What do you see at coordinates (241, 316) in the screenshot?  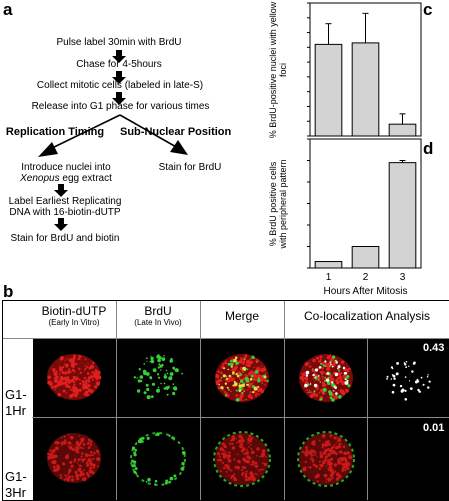 I see `col-header-merge: Merge` at bounding box center [241, 316].